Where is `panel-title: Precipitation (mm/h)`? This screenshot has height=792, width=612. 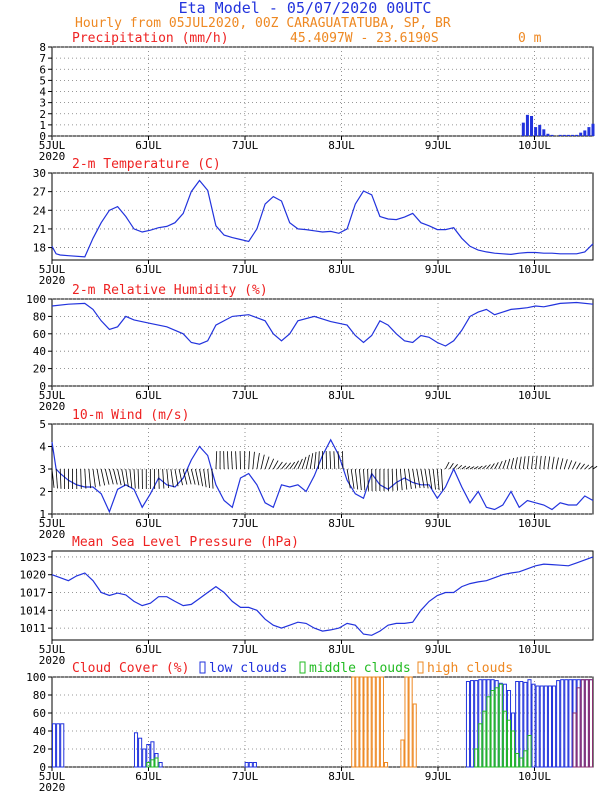
panel-title: Precipitation (mm/h) is located at coordinates (150, 38).